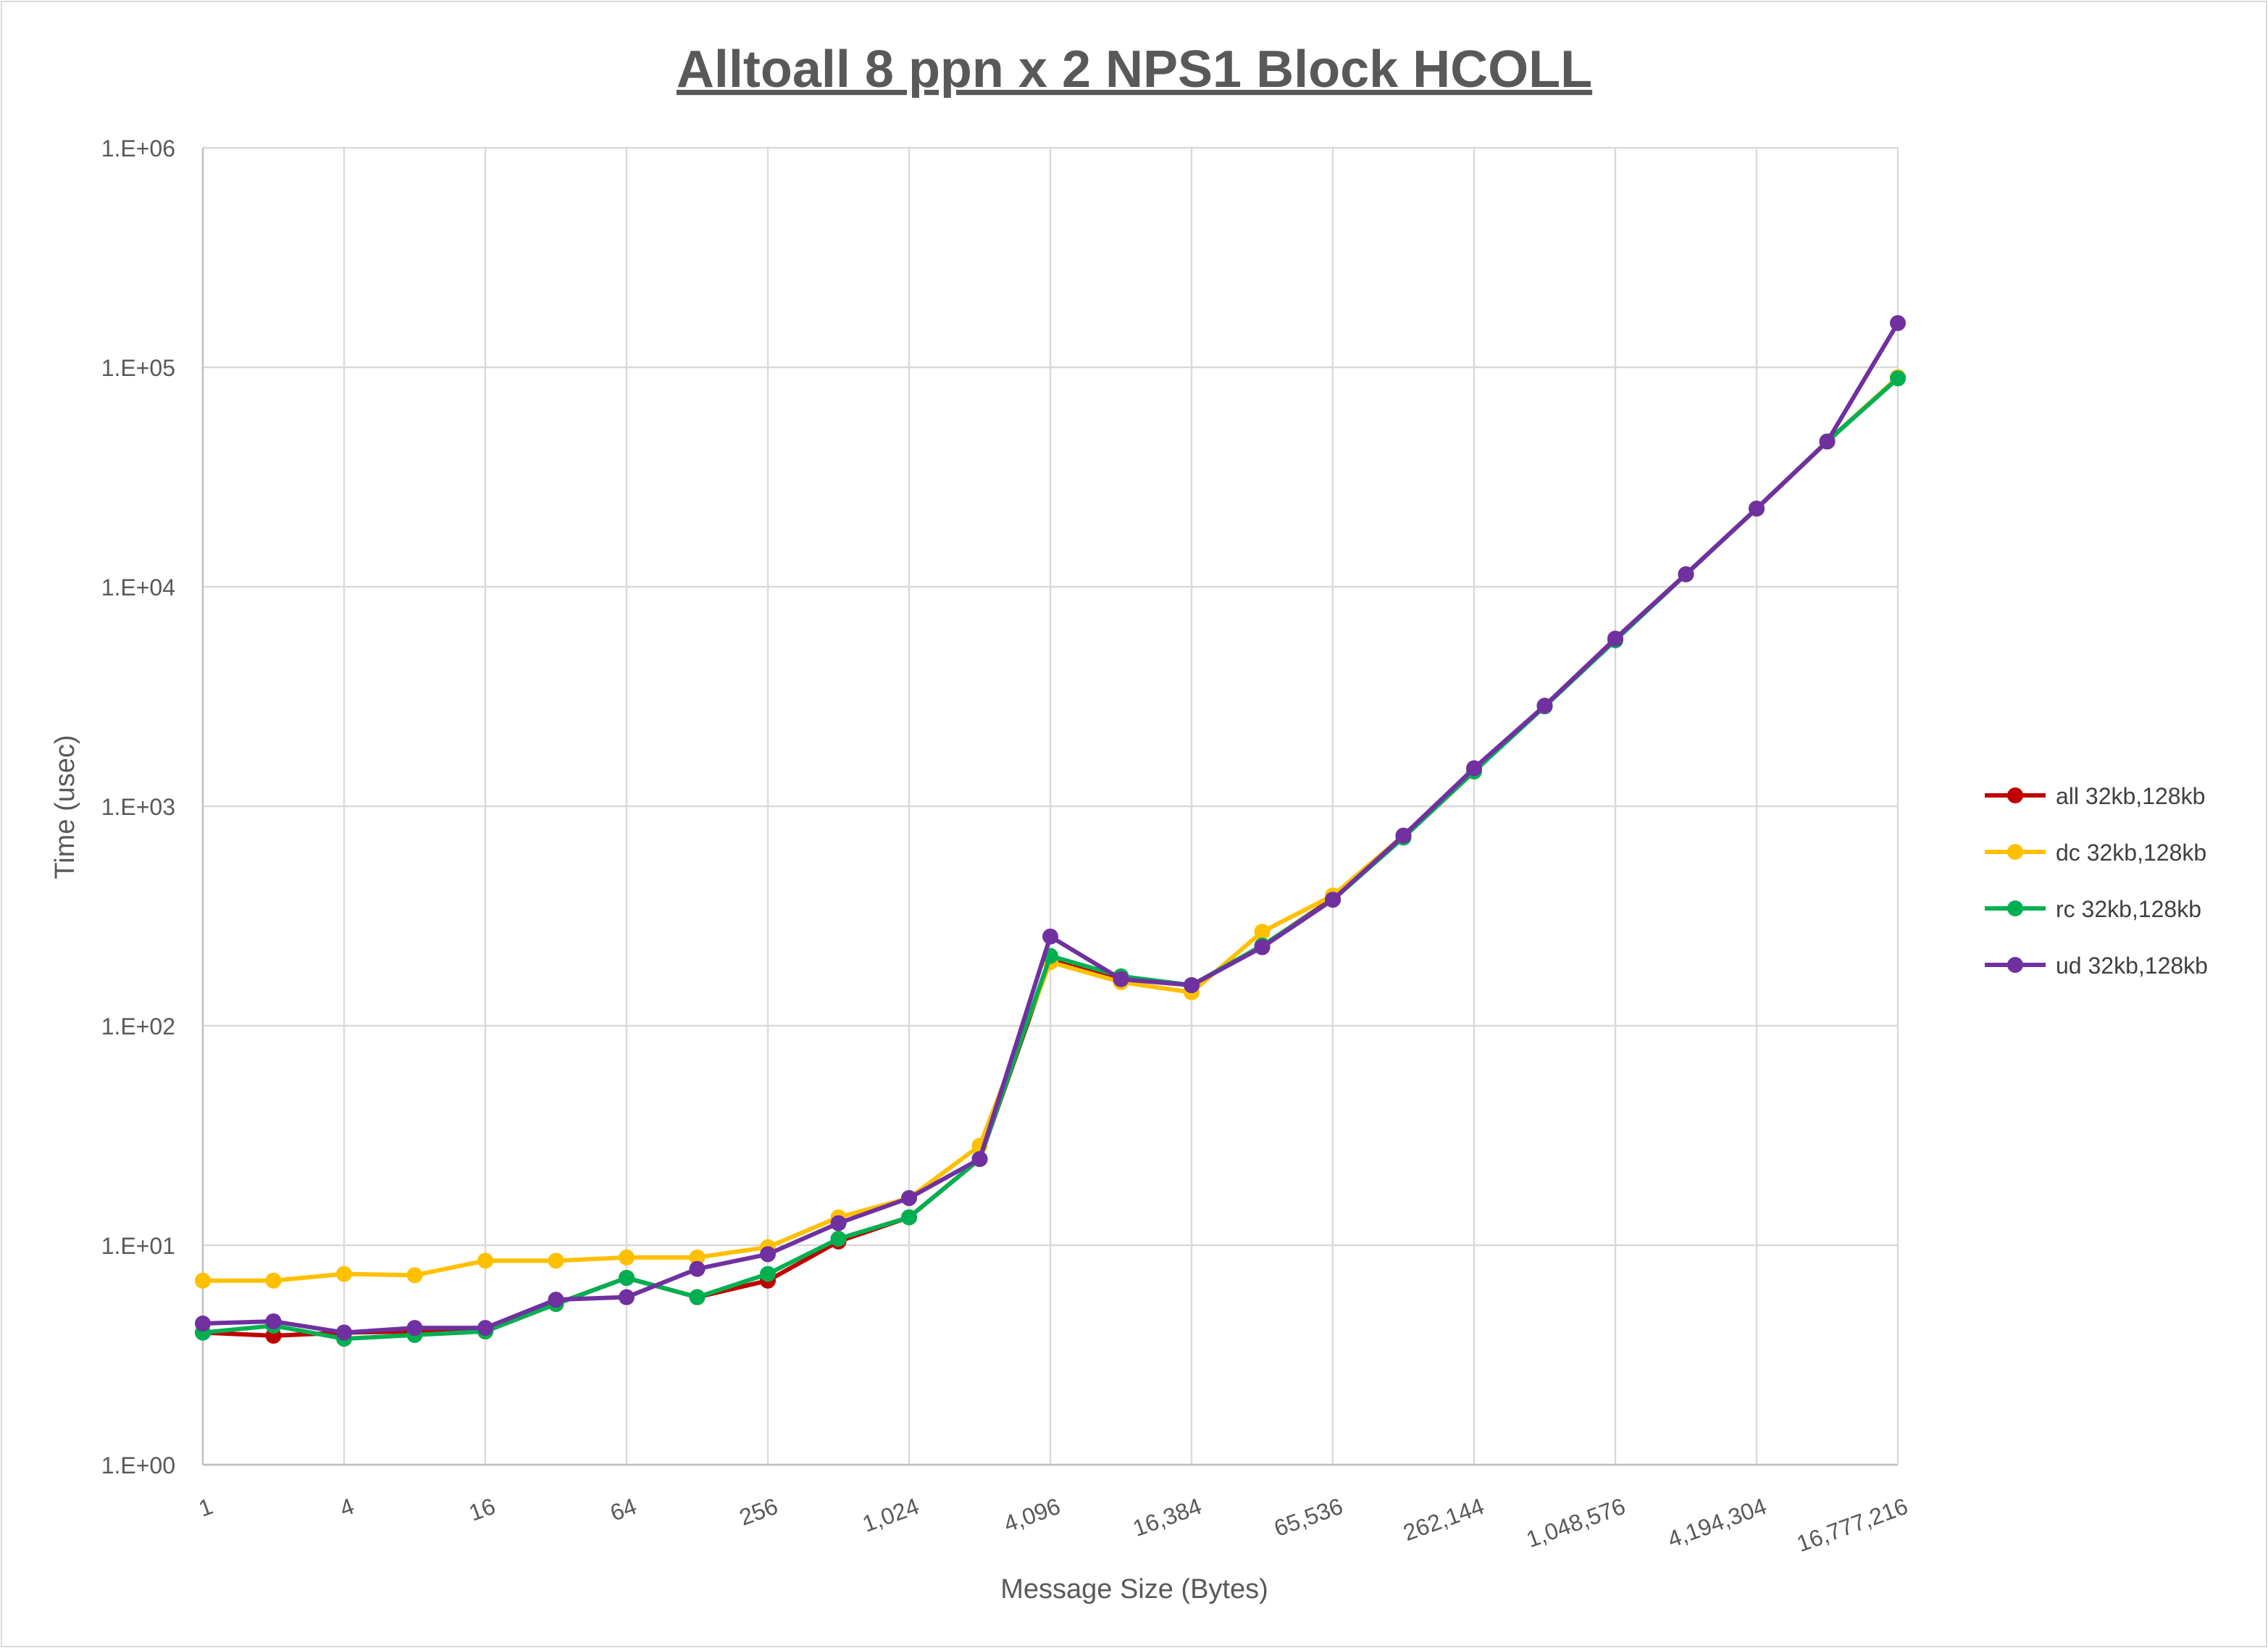 The height and width of the screenshot is (1648, 2268). What do you see at coordinates (138, 587) in the screenshot?
I see `y-tick-label: 1.E+04` at bounding box center [138, 587].